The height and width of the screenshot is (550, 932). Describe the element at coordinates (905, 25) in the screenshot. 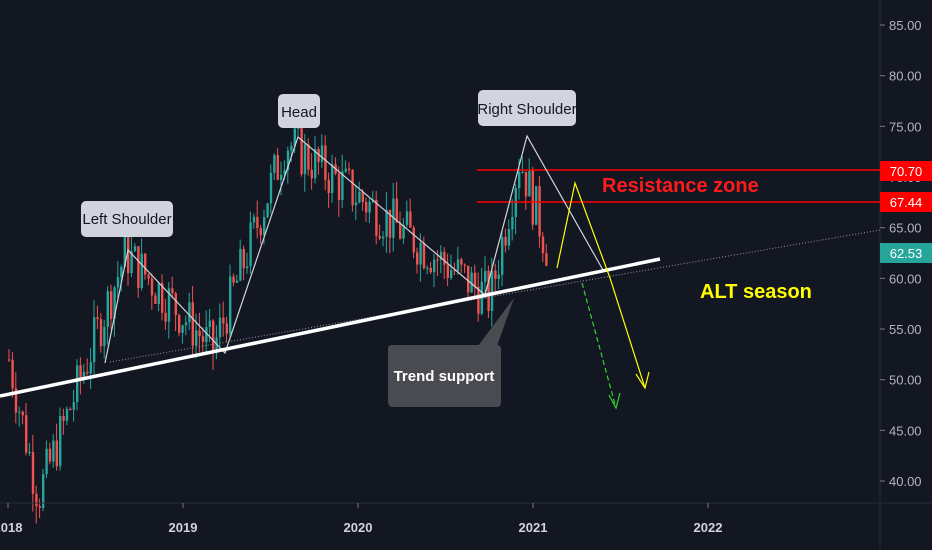

I see `price-axis-label: 85.00` at that location.